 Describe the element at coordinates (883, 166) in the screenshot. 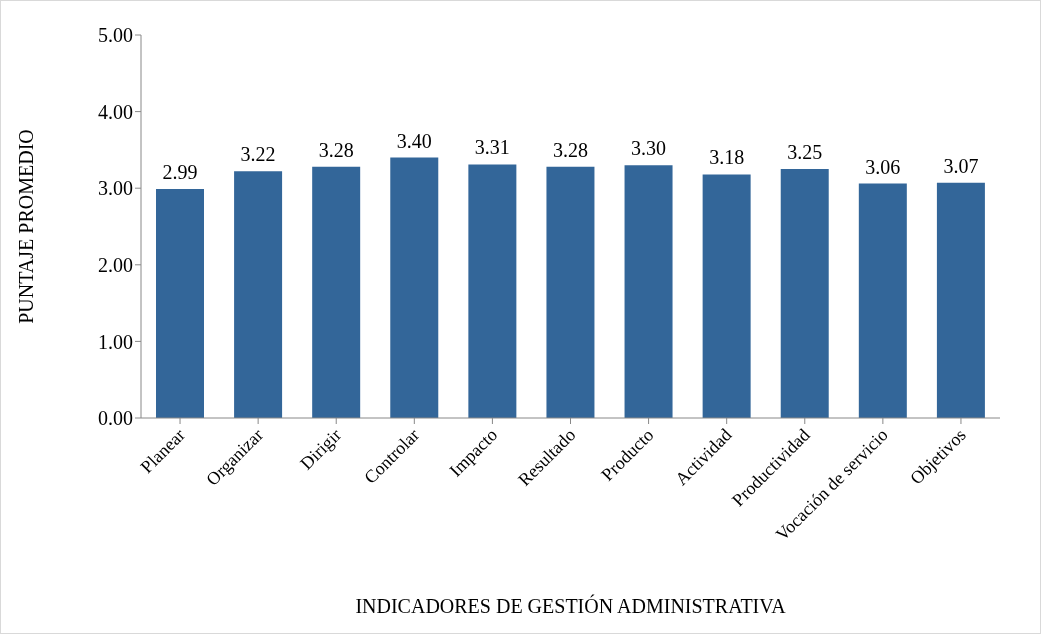

I see `data-label: 3.06` at that location.